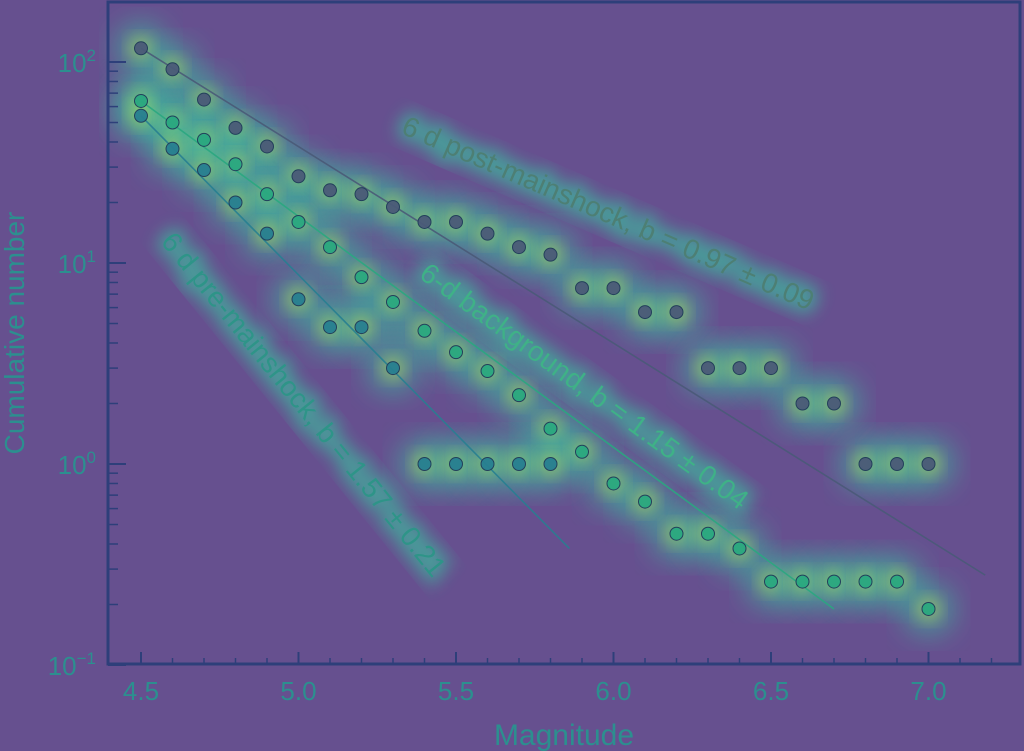 This screenshot has width=1024, height=751. What do you see at coordinates (15, 333) in the screenshot?
I see `y-axis-label: Cumulative number` at bounding box center [15, 333].